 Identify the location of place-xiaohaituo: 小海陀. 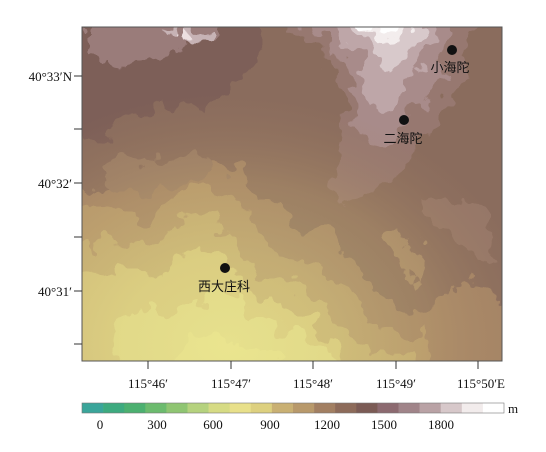
(450, 60).